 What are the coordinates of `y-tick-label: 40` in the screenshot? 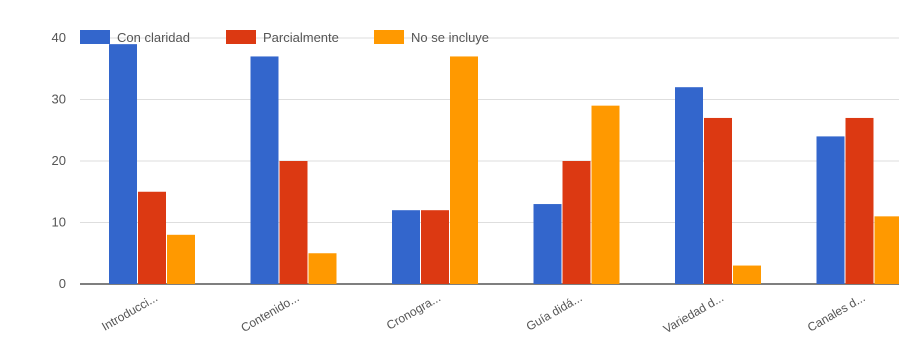 It's located at (59, 37).